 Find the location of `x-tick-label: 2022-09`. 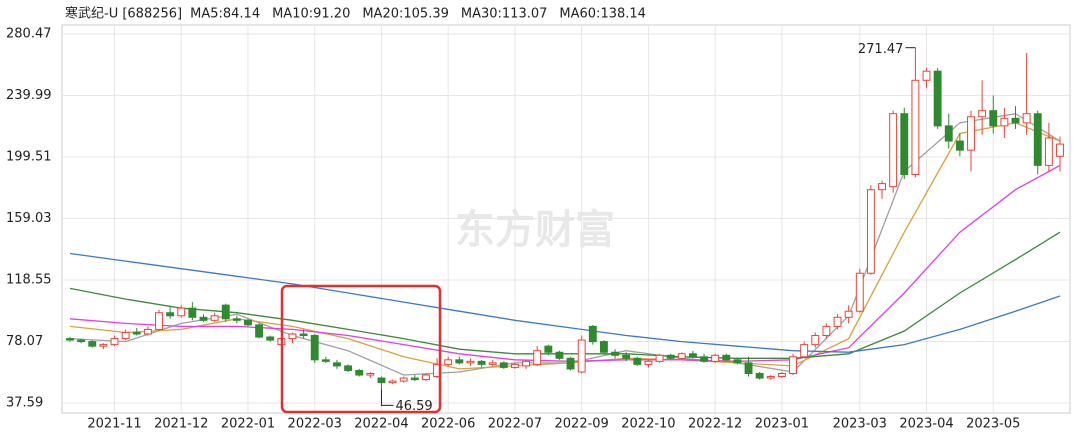

x-tick-label: 2022-09 is located at coordinates (582, 424).